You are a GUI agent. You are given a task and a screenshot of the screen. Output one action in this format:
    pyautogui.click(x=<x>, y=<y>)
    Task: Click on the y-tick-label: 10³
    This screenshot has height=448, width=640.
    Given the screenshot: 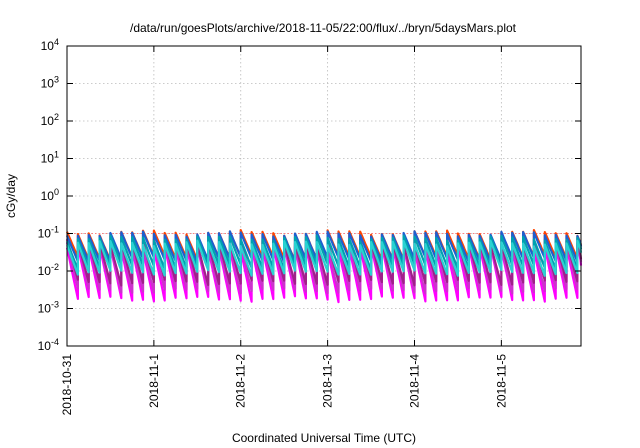 What is the action you would take?
    pyautogui.click(x=50, y=83)
    